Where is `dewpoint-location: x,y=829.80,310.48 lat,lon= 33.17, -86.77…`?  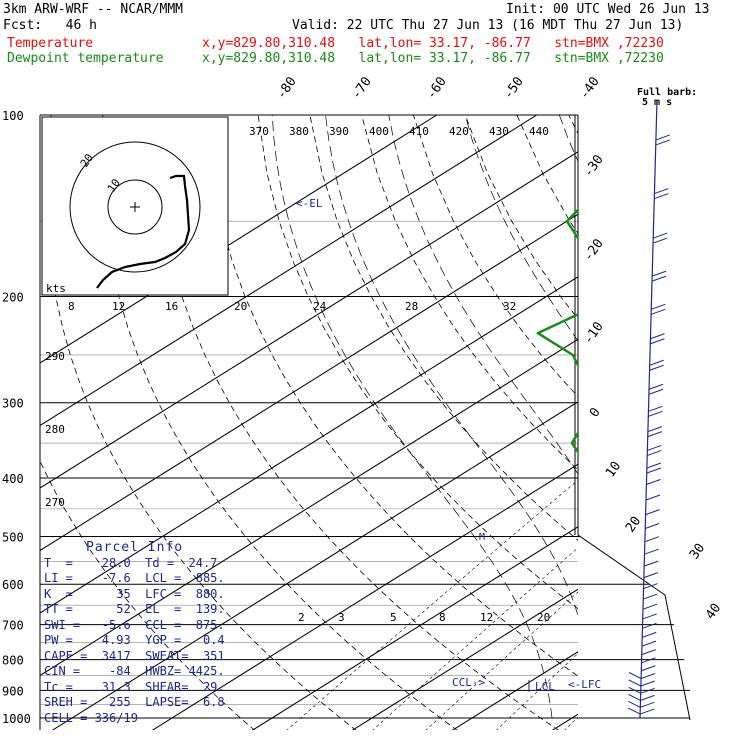 dewpoint-location: x,y=829.80,310.48 lat,lon= 33.17, -86.77… is located at coordinates (433, 58).